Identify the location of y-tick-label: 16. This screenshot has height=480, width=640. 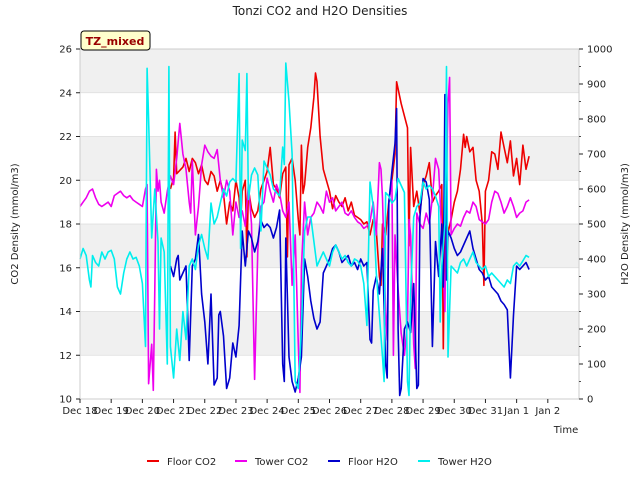
(65, 268).